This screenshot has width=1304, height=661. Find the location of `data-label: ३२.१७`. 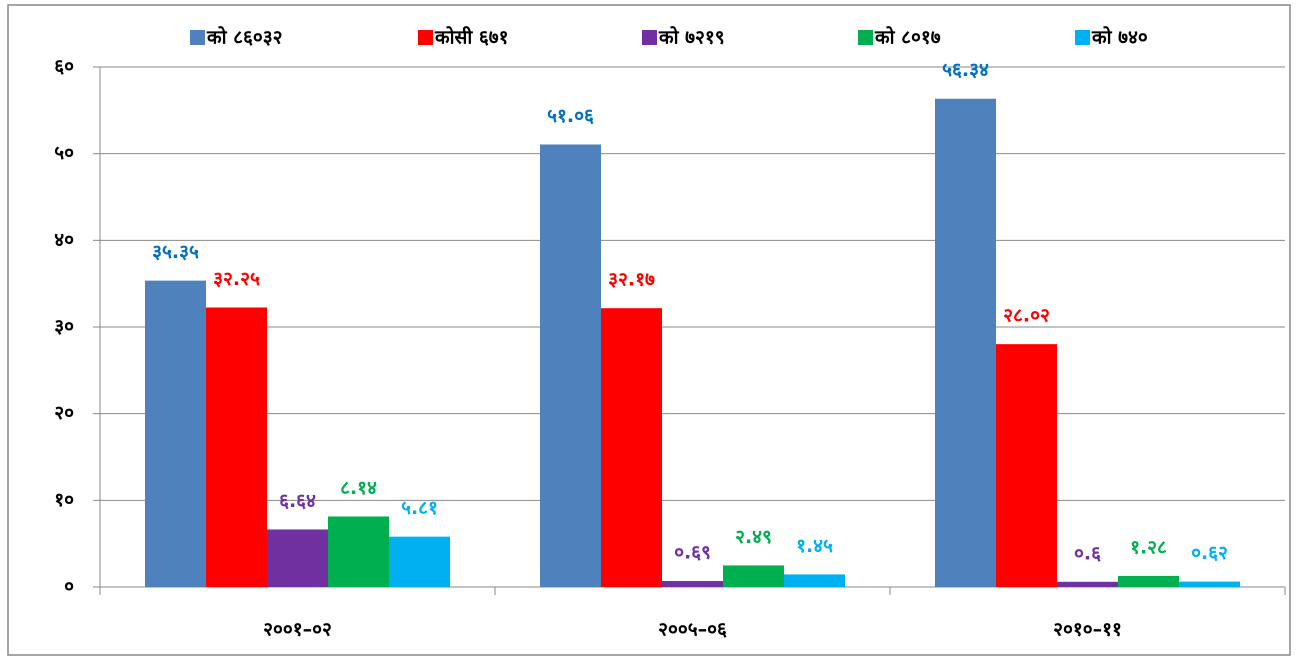

data-label: ३२.१७ is located at coordinates (631, 280).